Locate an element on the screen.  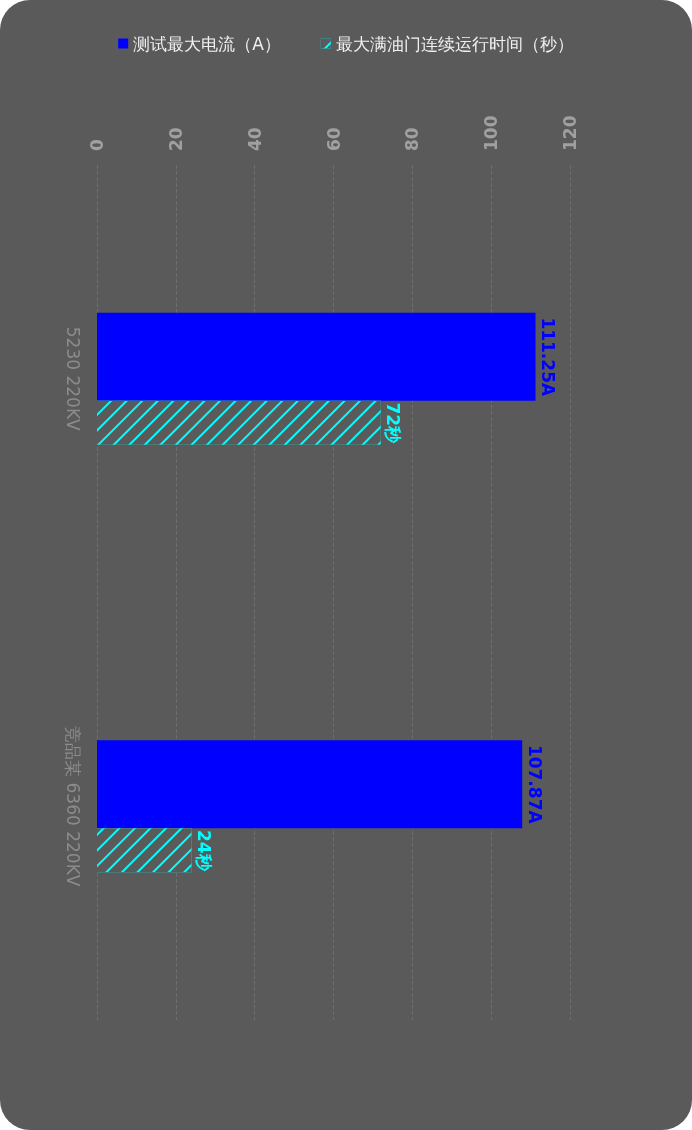
legend-label: 最大满油门连续运行时间（秒） is located at coordinates (454, 43).